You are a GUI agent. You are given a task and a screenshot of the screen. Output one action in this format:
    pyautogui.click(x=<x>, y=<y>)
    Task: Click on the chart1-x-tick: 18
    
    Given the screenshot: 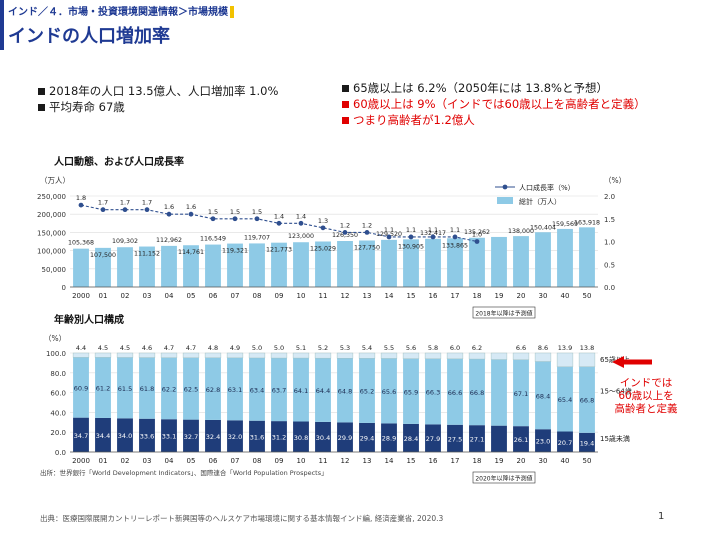 What is the action you would take?
    pyautogui.click(x=477, y=296)
    